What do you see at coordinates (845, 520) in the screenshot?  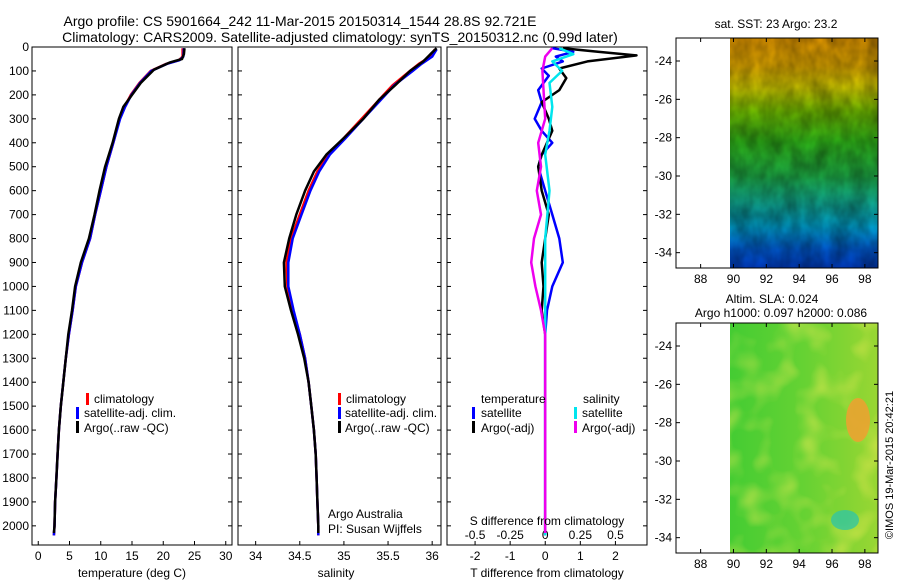 I see `sla-low-blob` at bounding box center [845, 520].